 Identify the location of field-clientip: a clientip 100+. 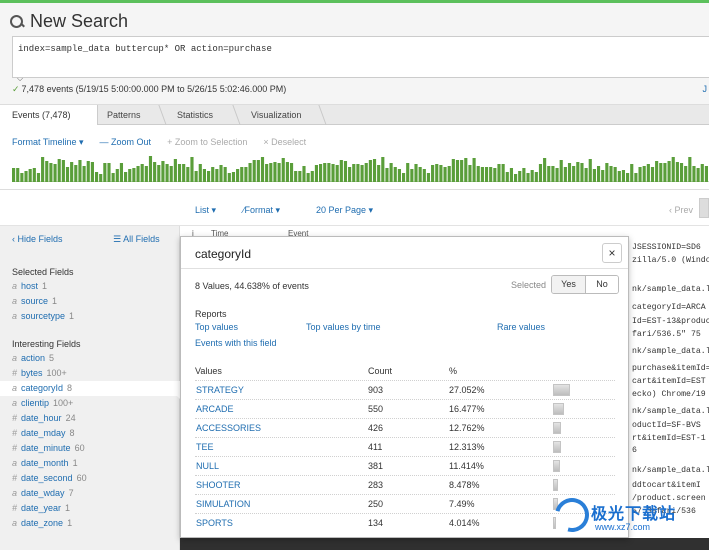
(42, 403).